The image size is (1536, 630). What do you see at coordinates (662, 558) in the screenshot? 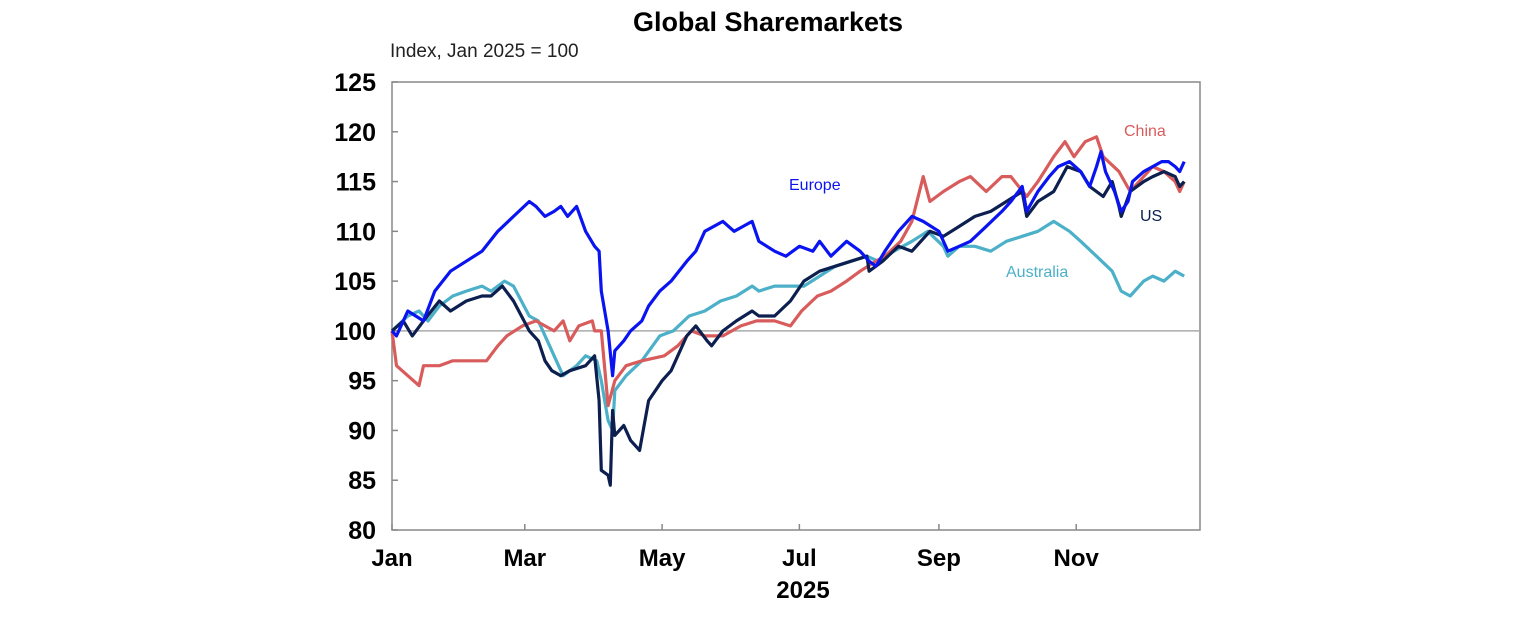
I see `x-tick-label: May` at bounding box center [662, 558].